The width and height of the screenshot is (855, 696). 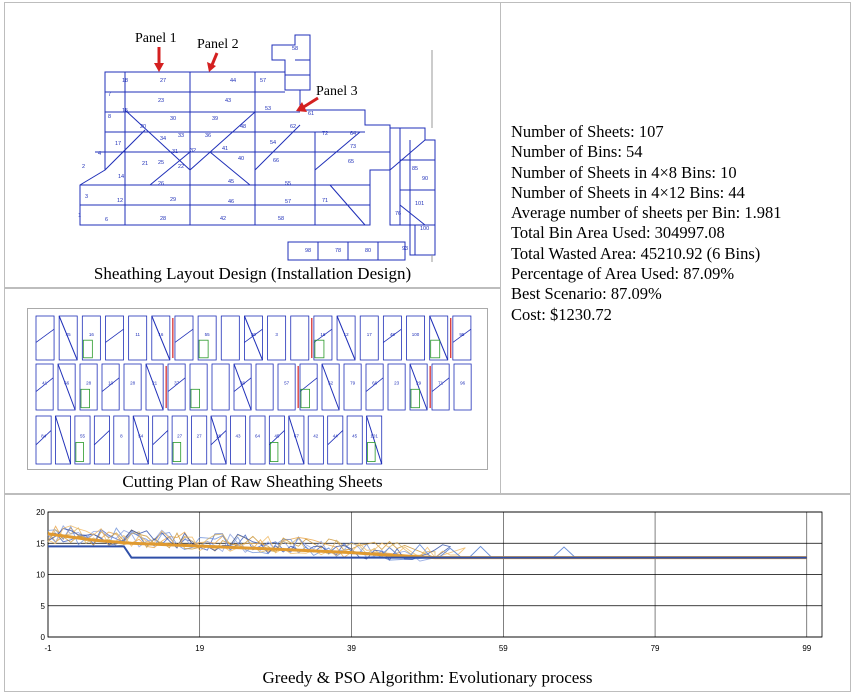 I want to click on min-series-line, so click(x=427, y=552).